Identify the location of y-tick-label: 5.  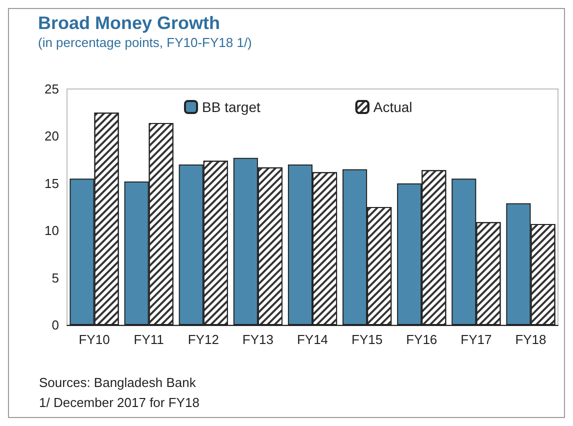
(55, 278).